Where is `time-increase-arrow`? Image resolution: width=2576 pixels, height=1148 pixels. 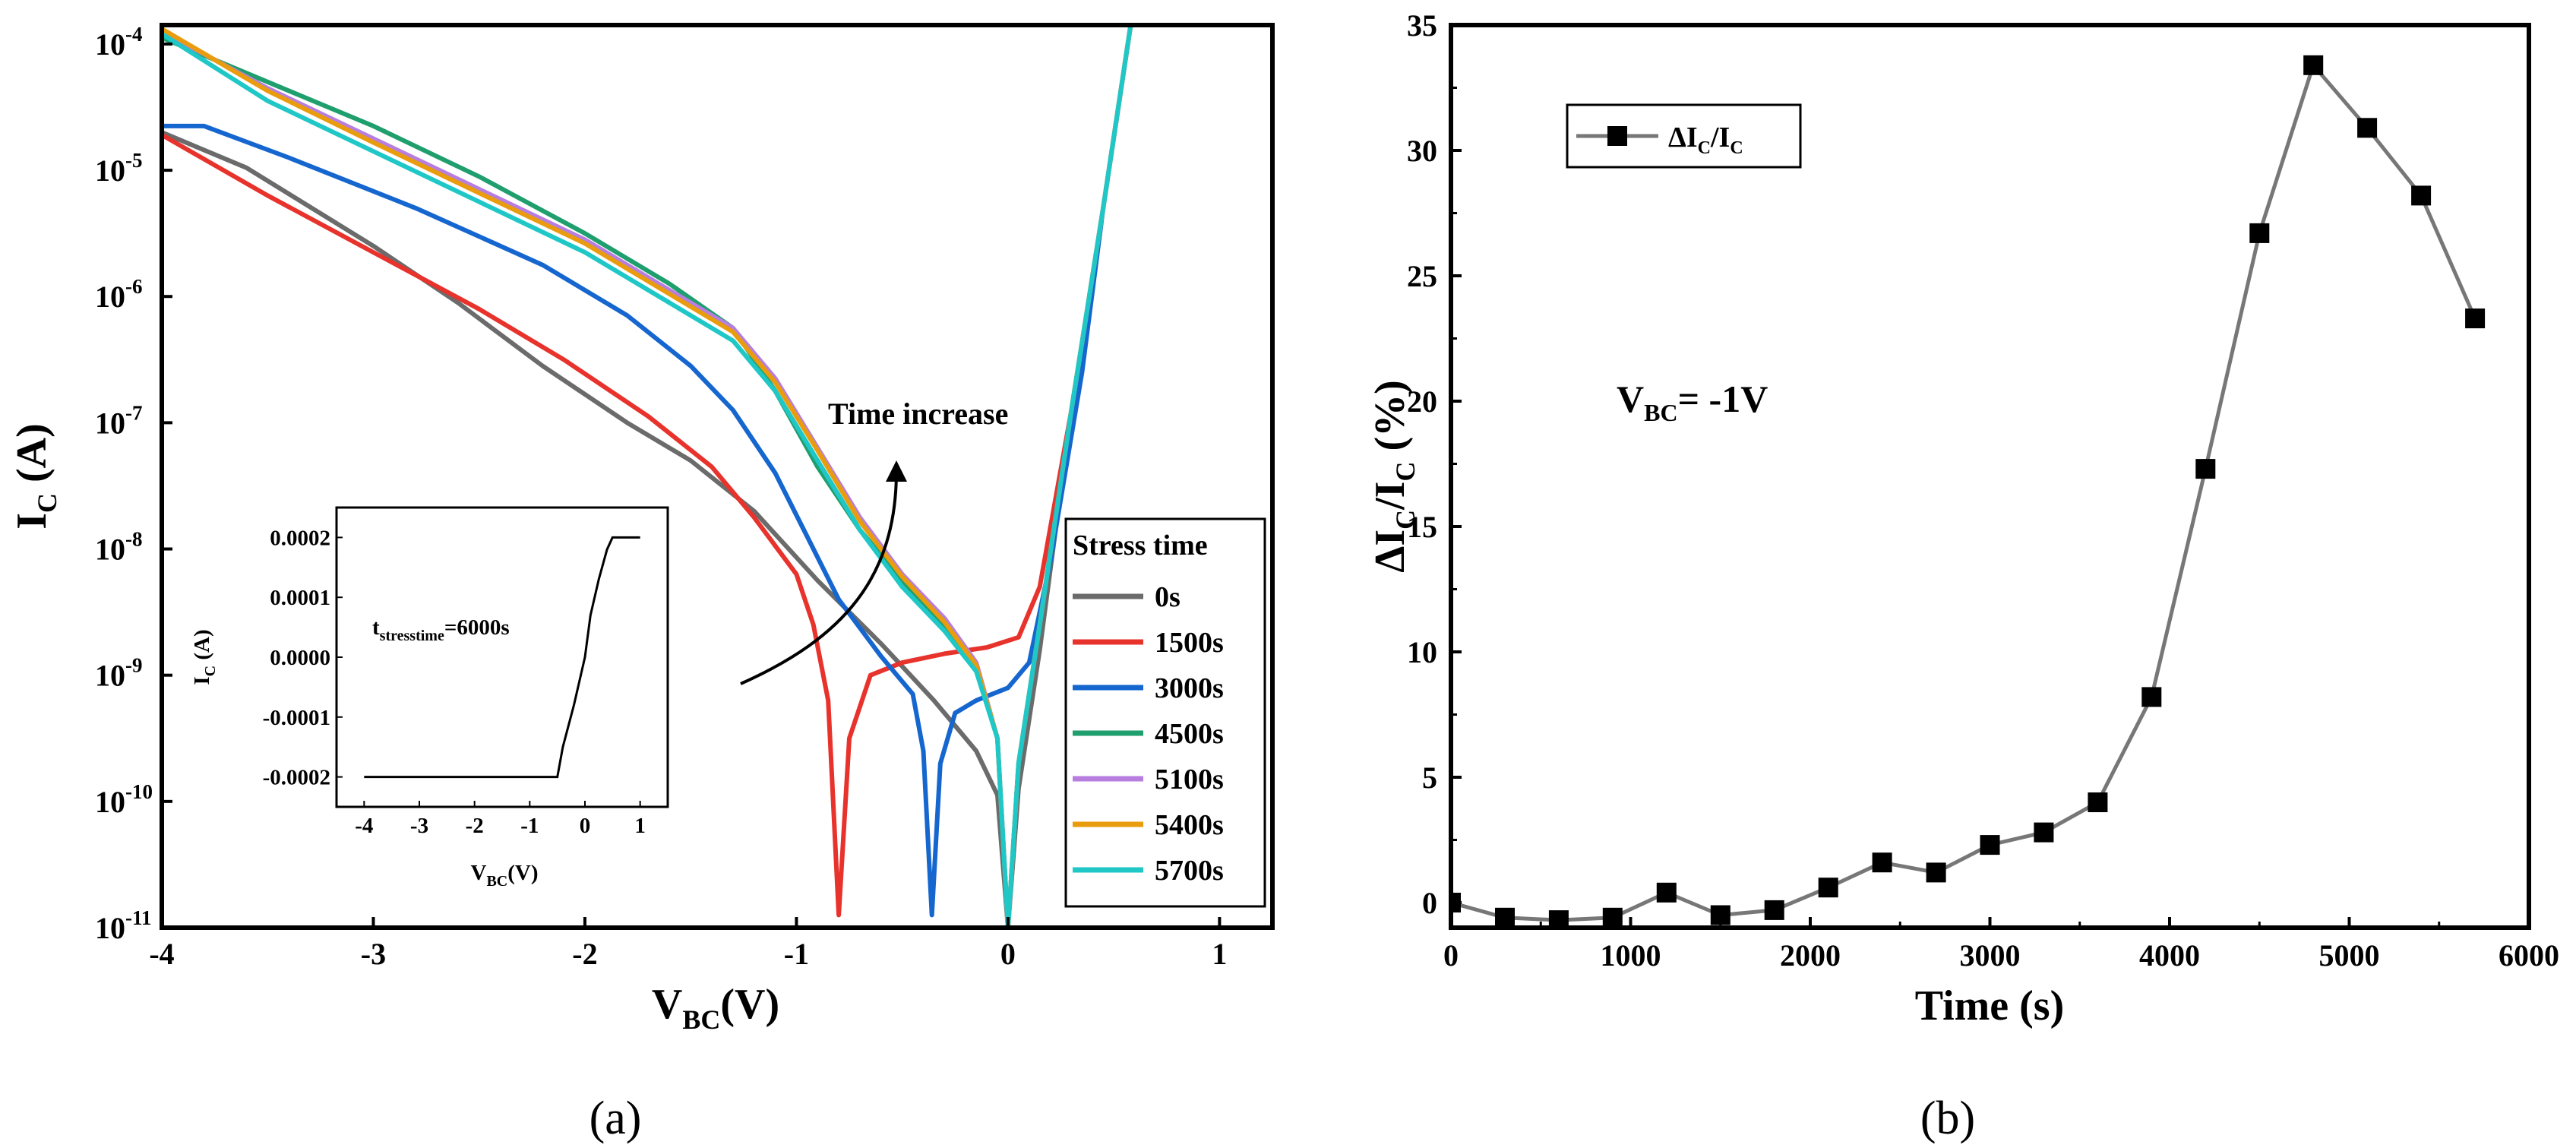 time-increase-arrow is located at coordinates (823, 572).